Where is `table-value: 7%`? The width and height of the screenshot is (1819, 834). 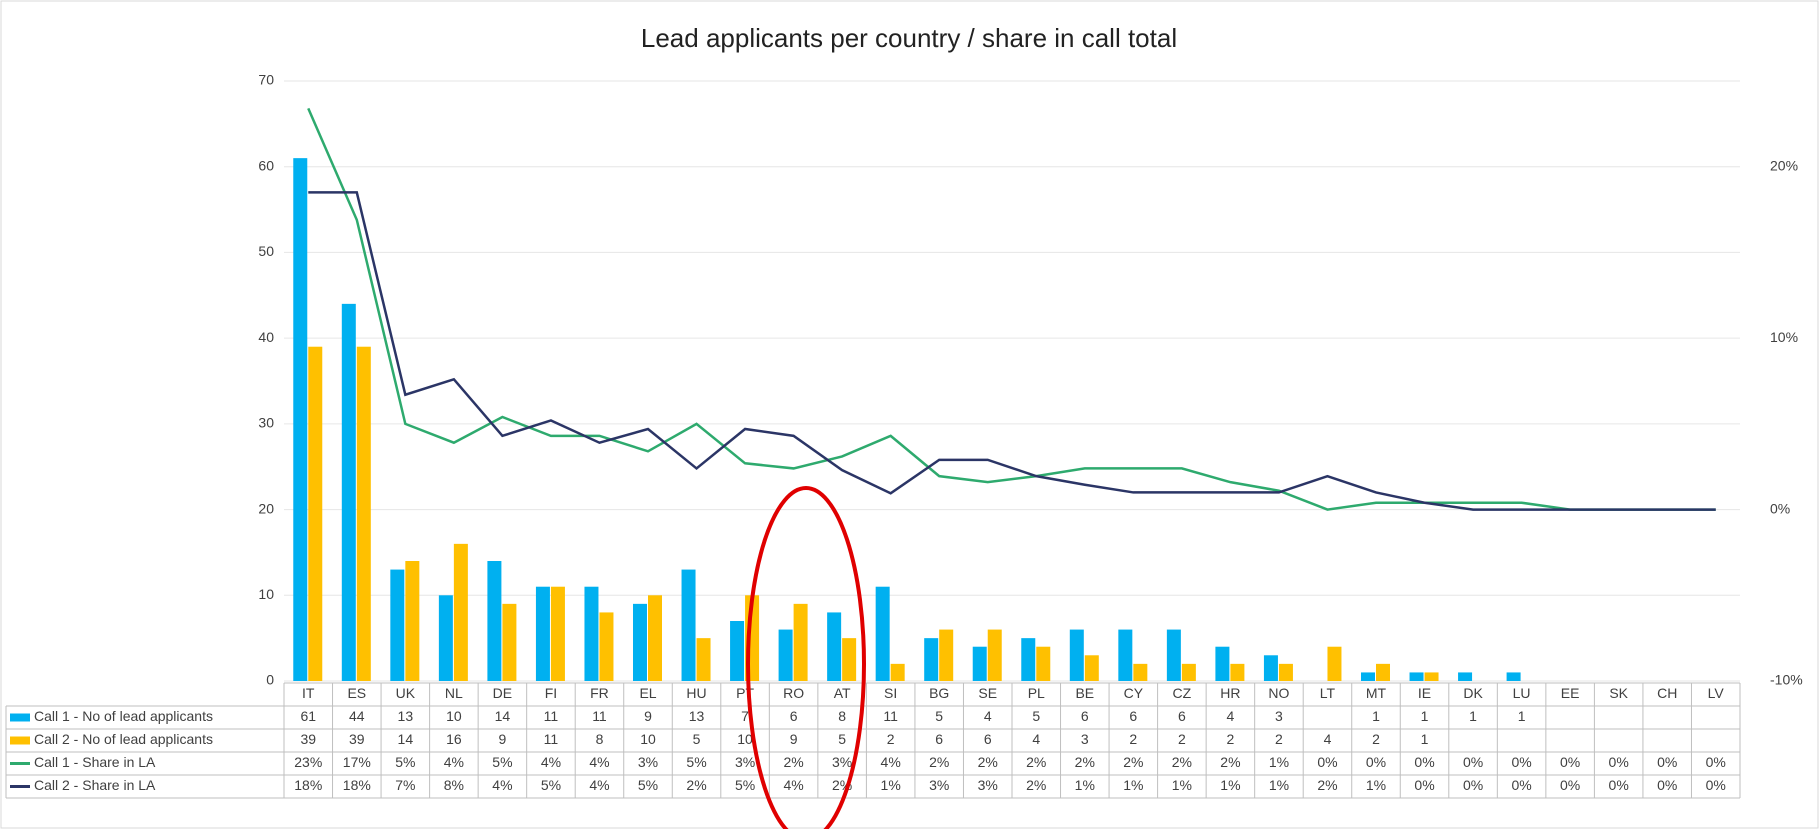 table-value: 7% is located at coordinates (405, 785).